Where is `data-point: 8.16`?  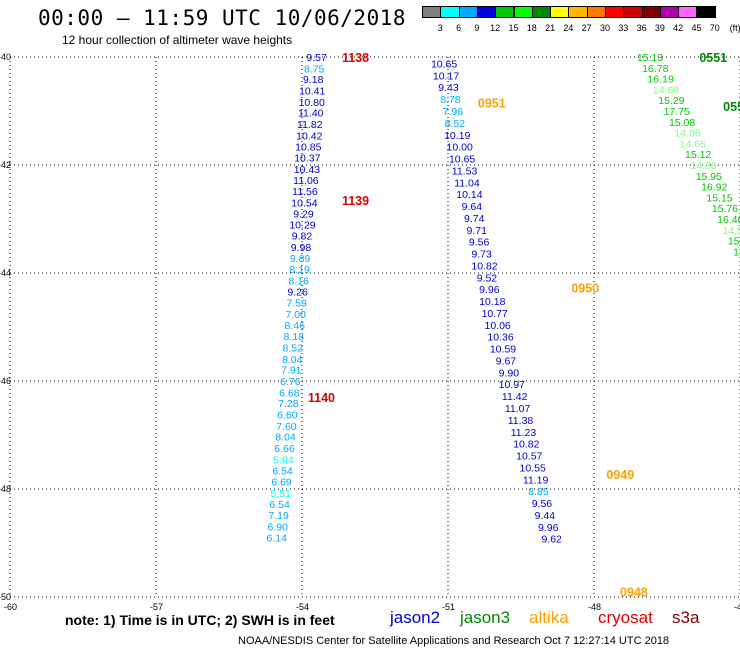
data-point: 8.16 is located at coordinates (298, 282).